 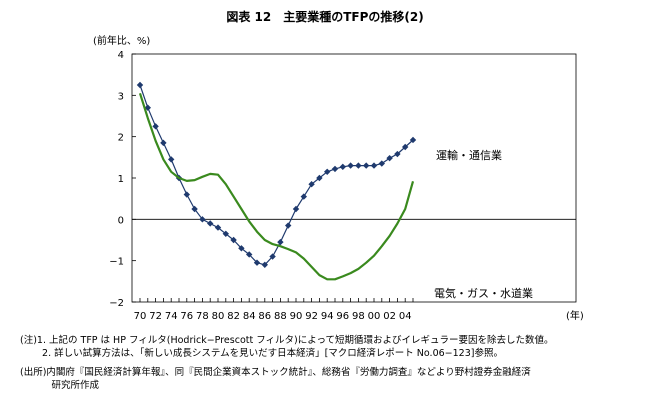 I want to click on chart-title: 図表 12 主要業種のTFPの推移(2), so click(x=325, y=17).